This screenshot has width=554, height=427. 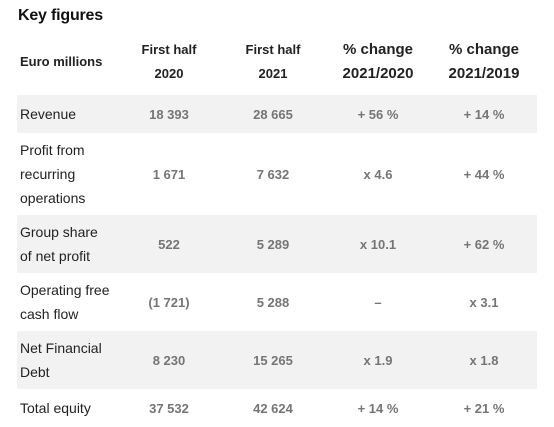 What do you see at coordinates (484, 62) in the screenshot?
I see `header-change-2021-2019: % change 2021/2019` at bounding box center [484, 62].